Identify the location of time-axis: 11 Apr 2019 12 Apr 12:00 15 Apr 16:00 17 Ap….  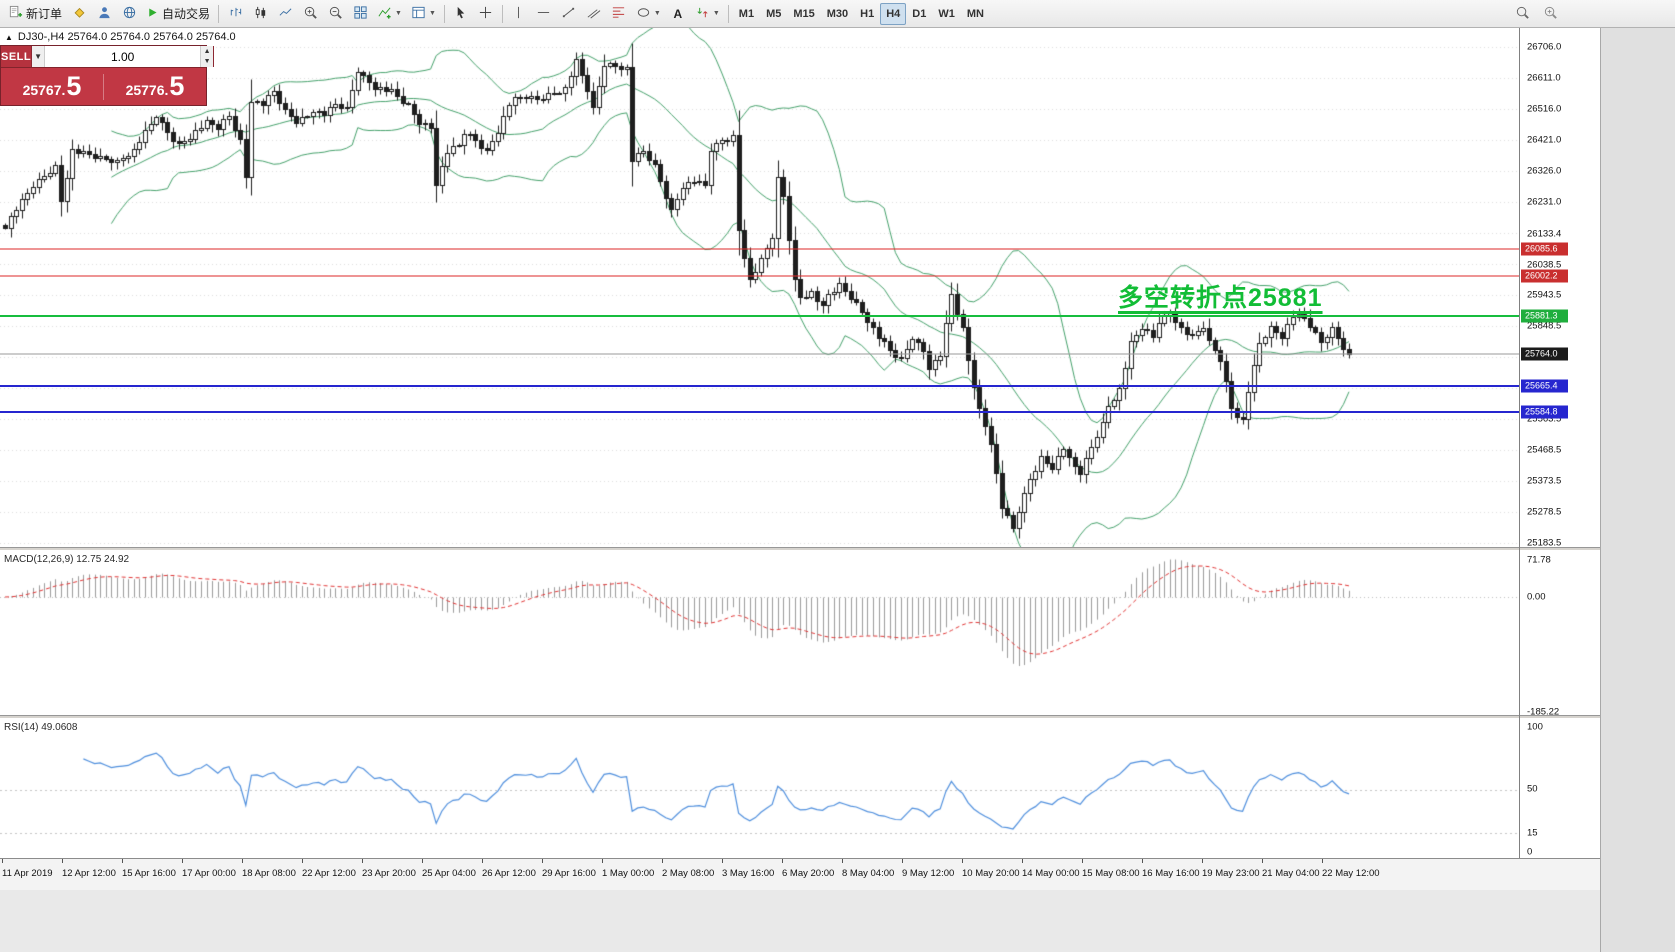
(800, 874).